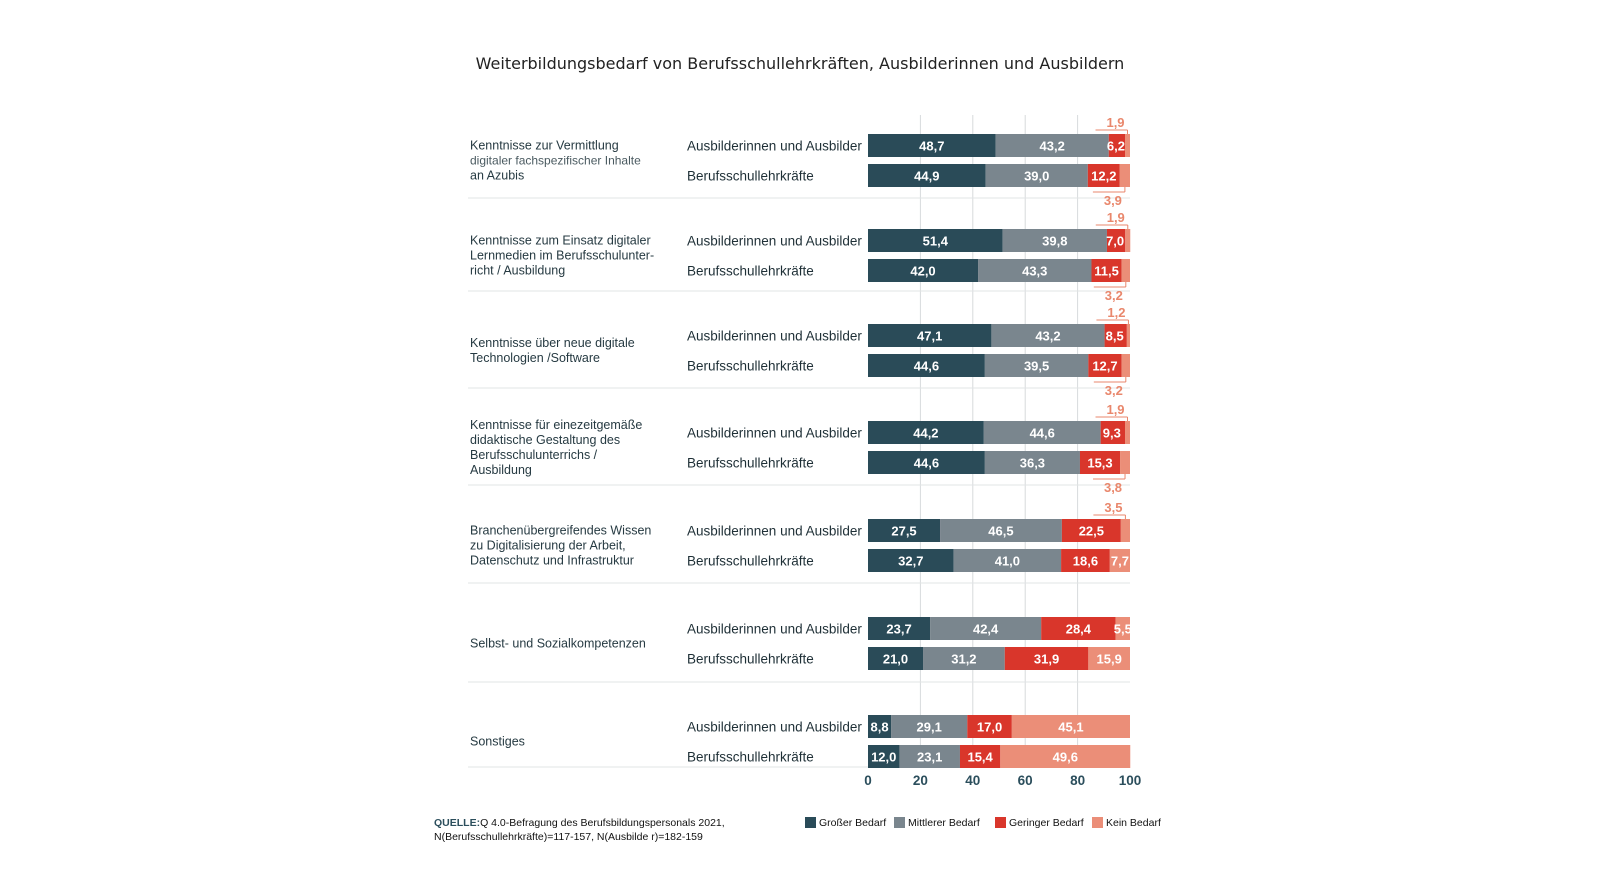 The image size is (1600, 877). I want to click on value-label: 48,7, so click(931, 146).